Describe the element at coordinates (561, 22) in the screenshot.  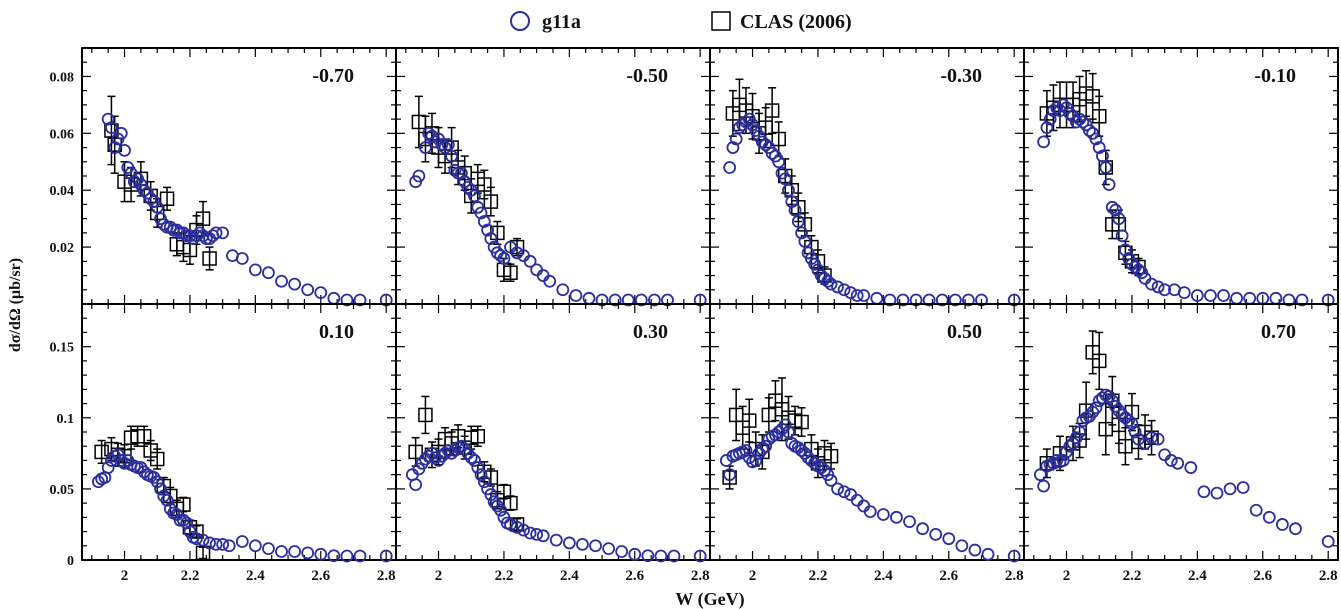
I see `legend-label-g11a: g11a` at that location.